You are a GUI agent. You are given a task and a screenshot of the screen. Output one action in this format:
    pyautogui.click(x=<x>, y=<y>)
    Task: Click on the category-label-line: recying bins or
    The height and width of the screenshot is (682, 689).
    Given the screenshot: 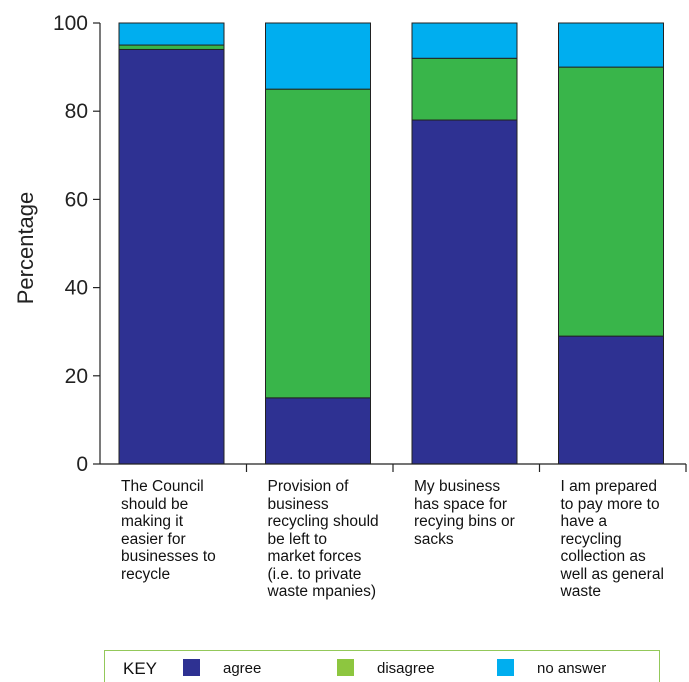 What is the action you would take?
    pyautogui.click(x=464, y=521)
    